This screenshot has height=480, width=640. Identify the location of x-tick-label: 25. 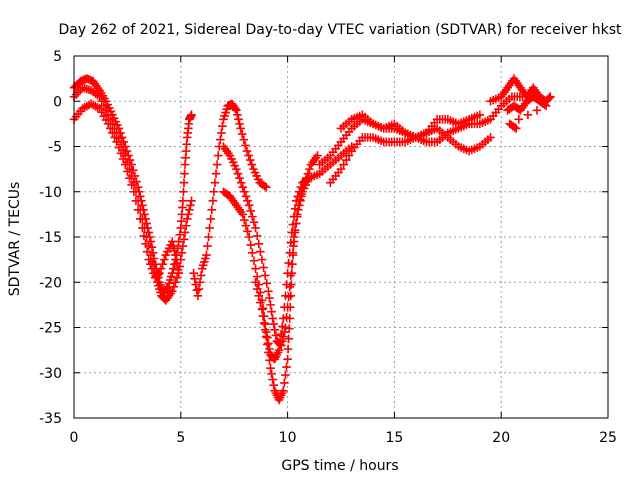
(608, 438).